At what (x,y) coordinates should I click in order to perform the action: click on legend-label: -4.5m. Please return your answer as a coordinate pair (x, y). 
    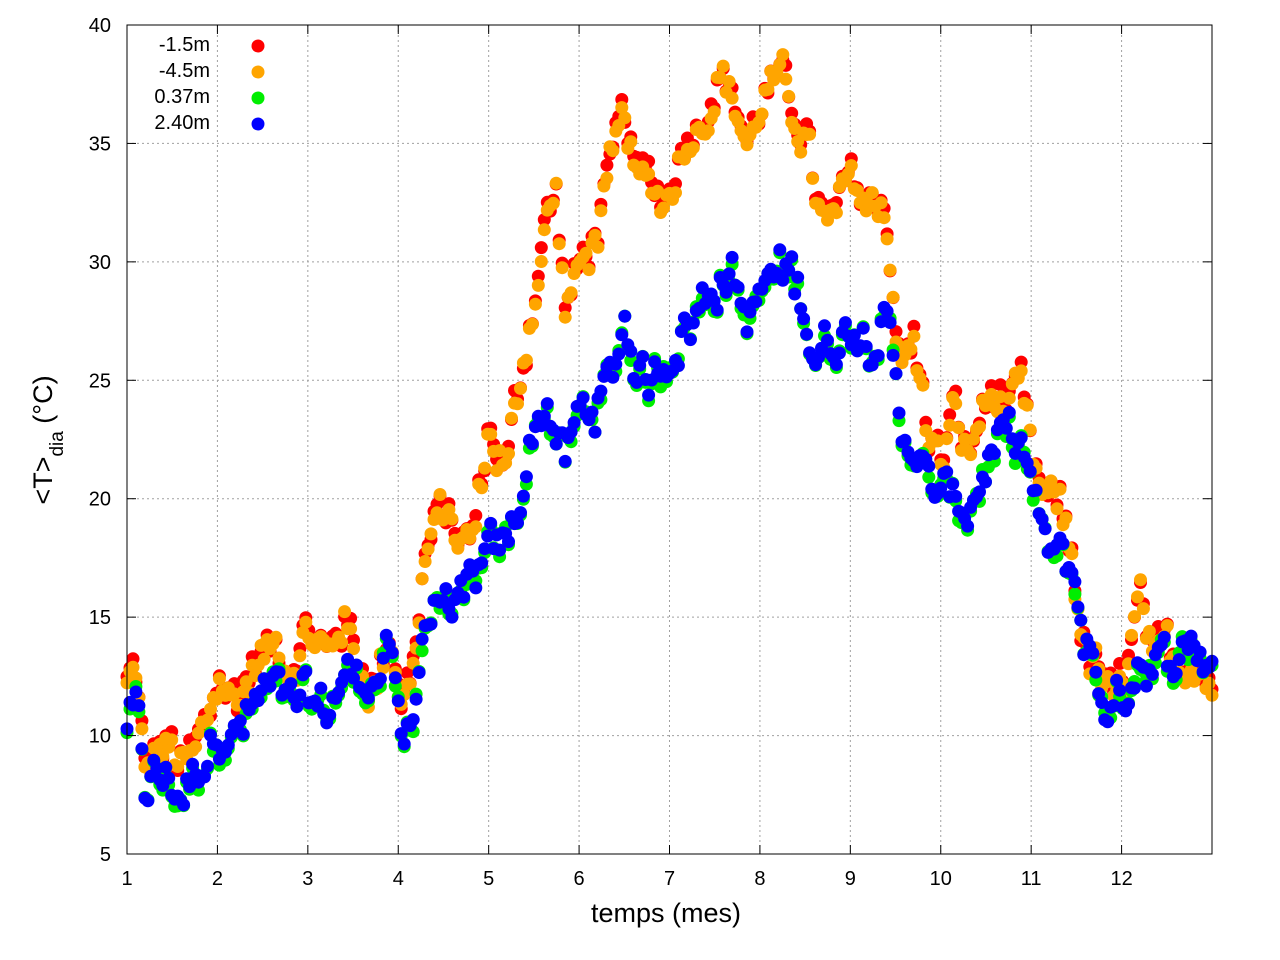
    Looking at the image, I should click on (184, 71).